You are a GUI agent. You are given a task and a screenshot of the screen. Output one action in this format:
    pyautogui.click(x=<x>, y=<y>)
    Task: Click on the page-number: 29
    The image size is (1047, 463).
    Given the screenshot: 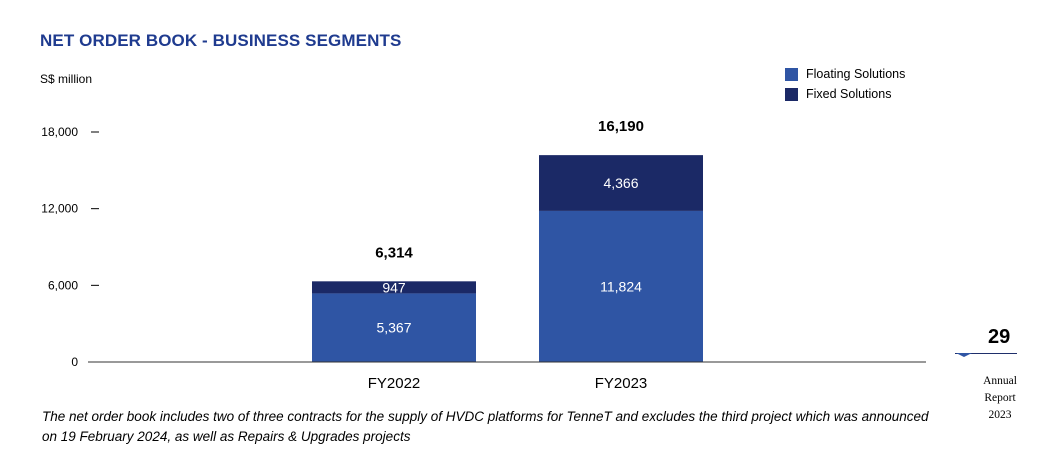 What is the action you would take?
    pyautogui.click(x=999, y=337)
    